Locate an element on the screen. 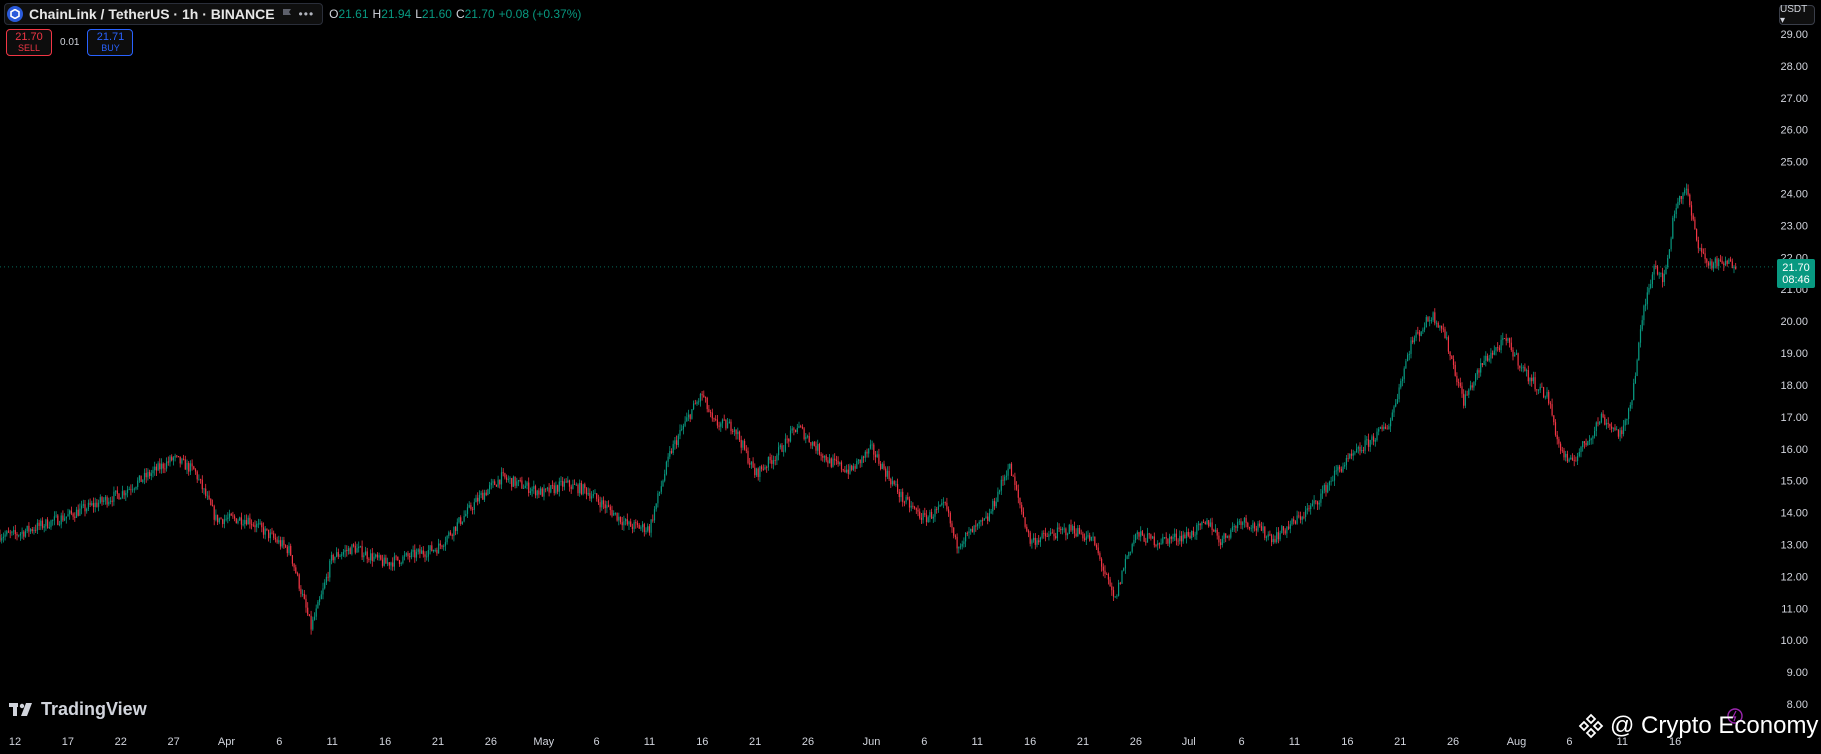 Image resolution: width=1821 pixels, height=754 pixels. y-tick-label: 15.00 is located at coordinates (1794, 482).